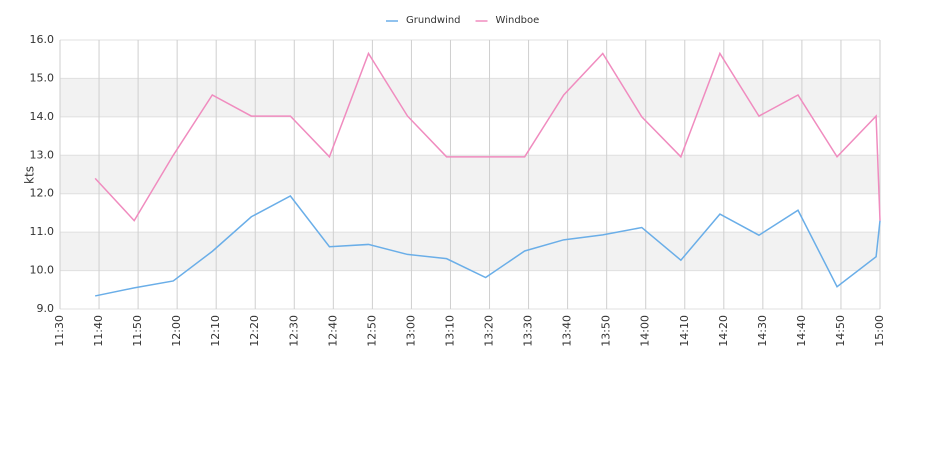 This screenshot has height=450, width=940. What do you see at coordinates (42, 193) in the screenshot?
I see `y-tick-label: 12.0` at bounding box center [42, 193].